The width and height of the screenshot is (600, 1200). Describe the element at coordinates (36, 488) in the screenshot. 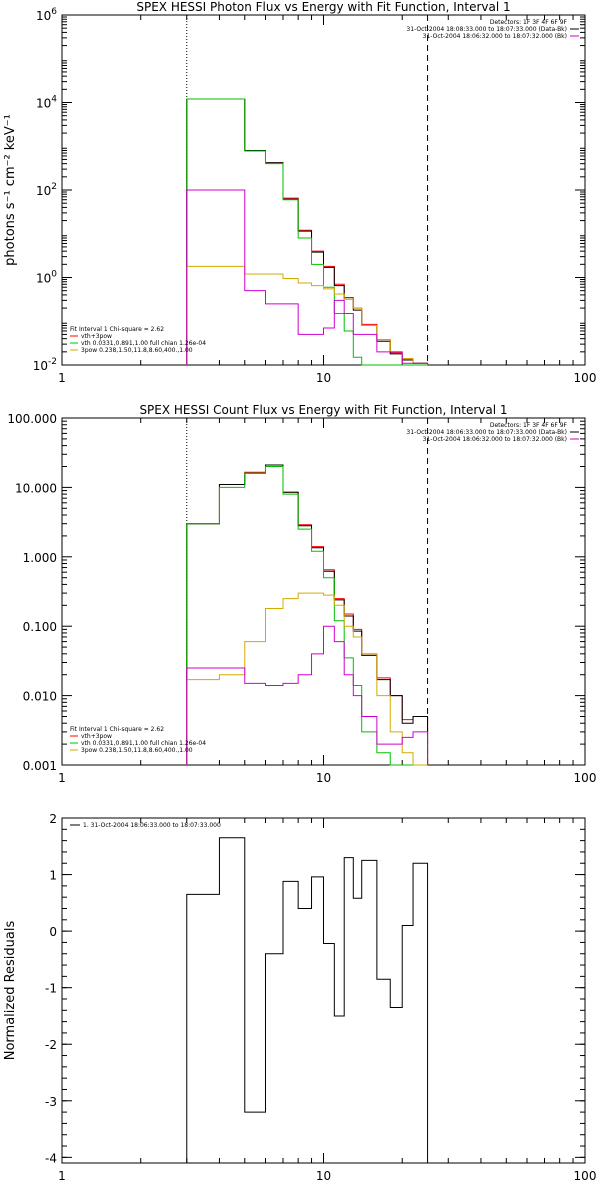

I see `panel2-y-tick-label: 10.000` at that location.